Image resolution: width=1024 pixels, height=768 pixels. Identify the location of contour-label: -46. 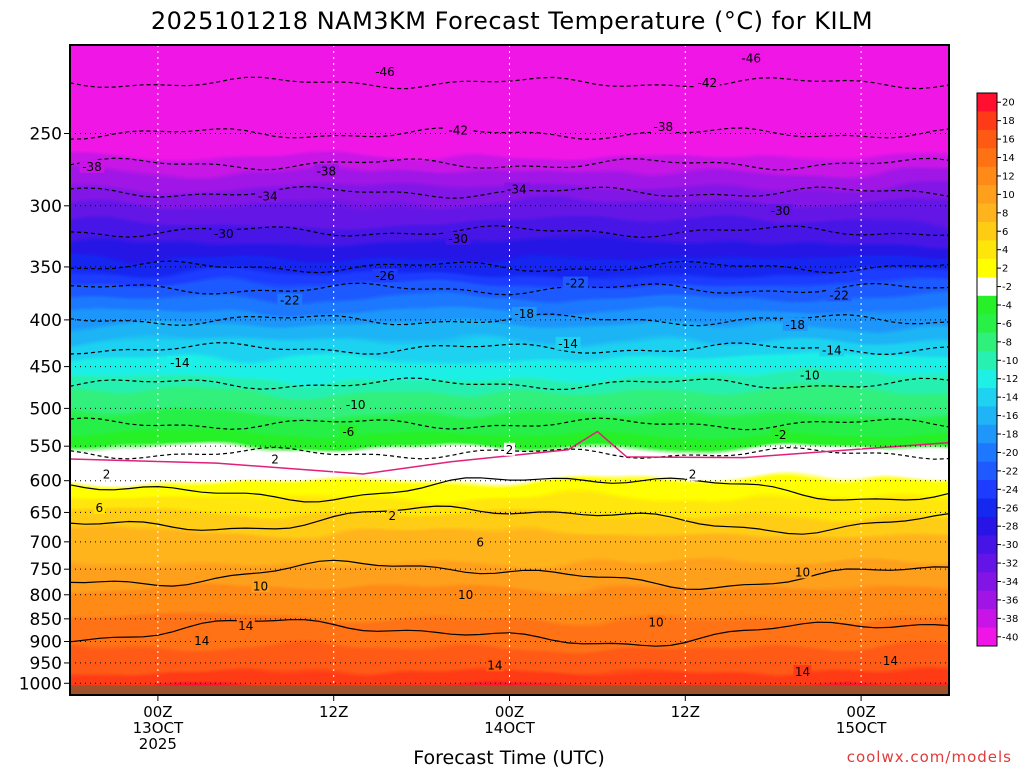
(385, 71).